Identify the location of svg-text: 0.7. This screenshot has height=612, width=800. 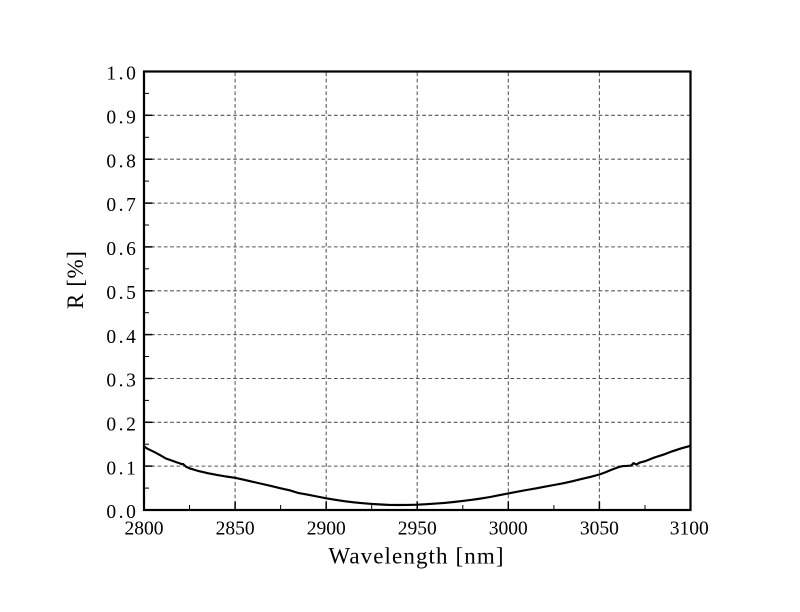
(122, 205).